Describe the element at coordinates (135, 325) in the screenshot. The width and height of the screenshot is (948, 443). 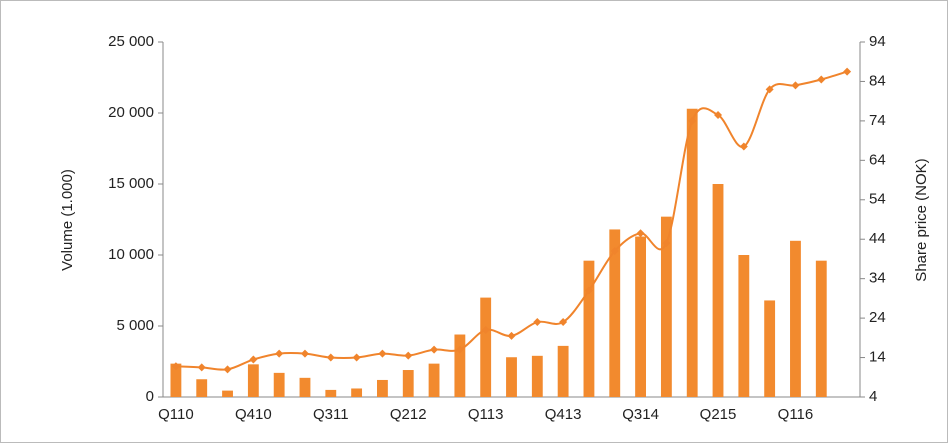
I see `y-tick-label: 5 000` at that location.